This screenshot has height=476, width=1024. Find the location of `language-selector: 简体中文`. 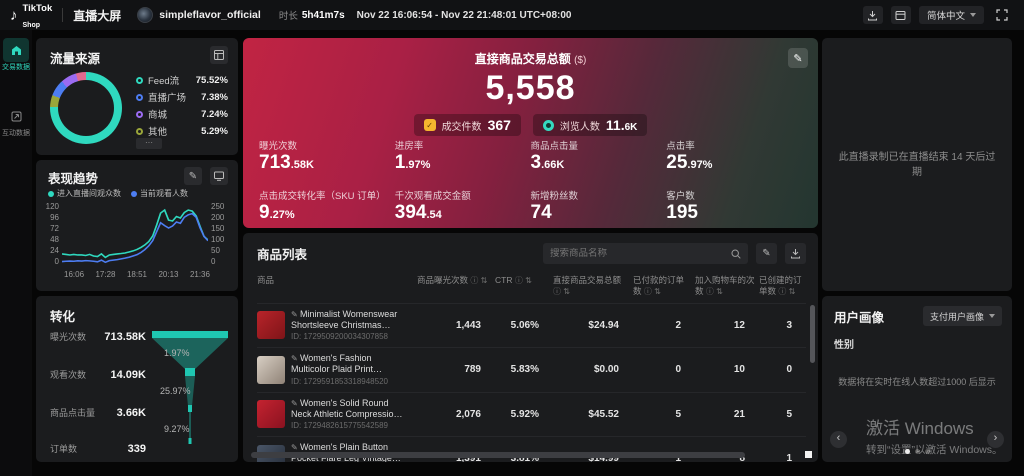

language-selector: 简体中文 is located at coordinates (951, 15).